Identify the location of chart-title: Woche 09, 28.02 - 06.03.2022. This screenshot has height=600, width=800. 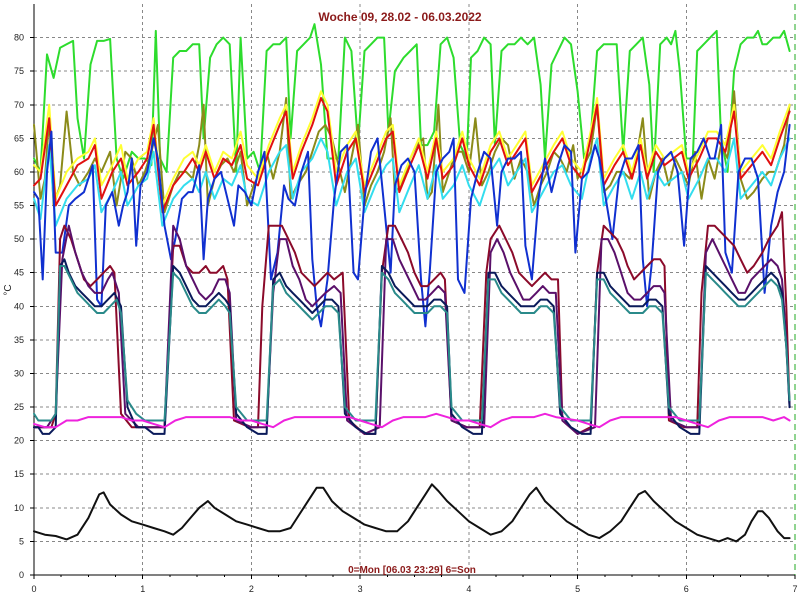
(400, 17).